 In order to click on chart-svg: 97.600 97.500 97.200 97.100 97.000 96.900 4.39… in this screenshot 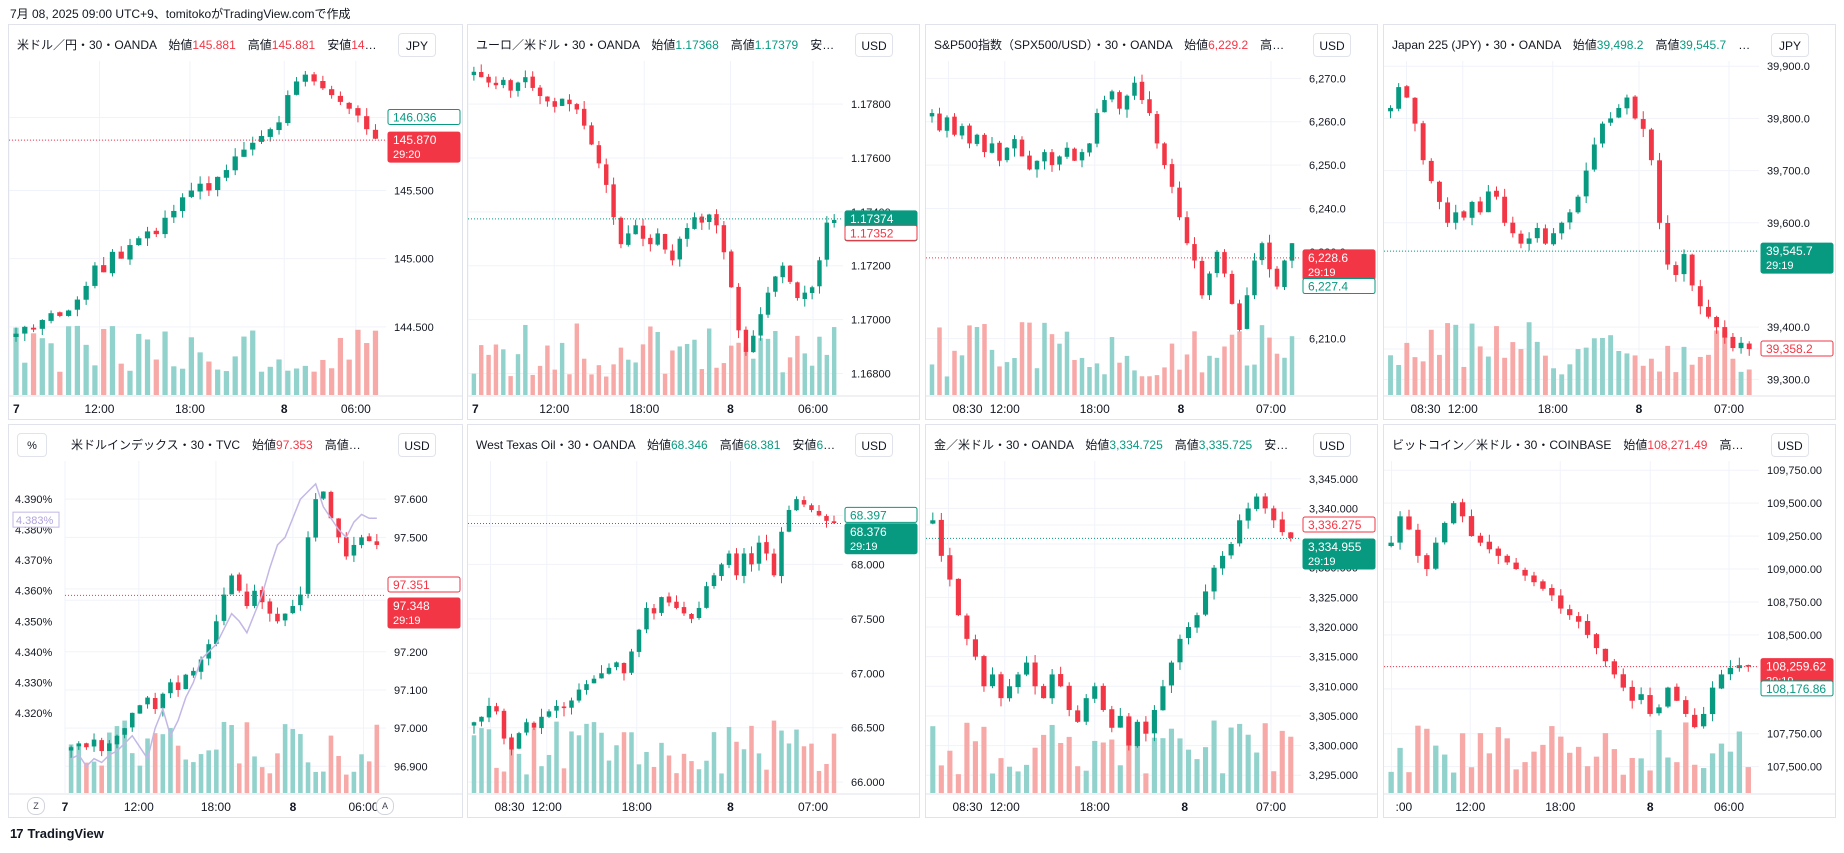, I will do `click(236, 621)`.